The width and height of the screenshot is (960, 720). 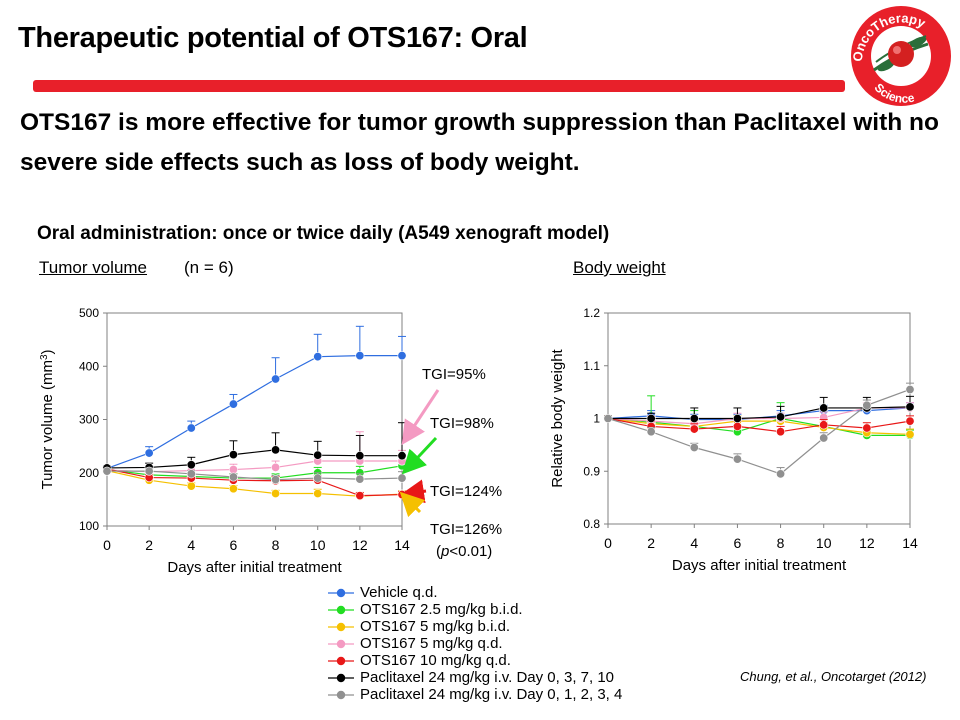 I want to click on y-tick-label: 0.8, so click(x=591, y=524).